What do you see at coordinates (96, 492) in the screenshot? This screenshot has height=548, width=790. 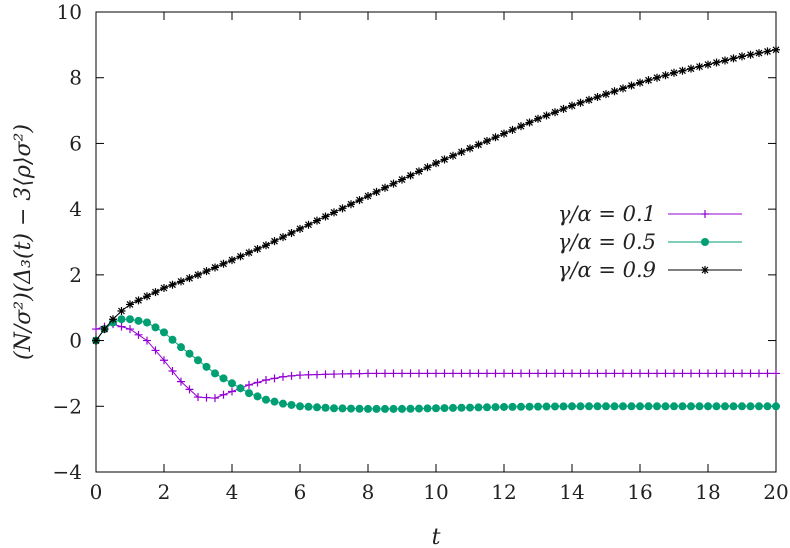 I see `x-tick-label: 0` at bounding box center [96, 492].